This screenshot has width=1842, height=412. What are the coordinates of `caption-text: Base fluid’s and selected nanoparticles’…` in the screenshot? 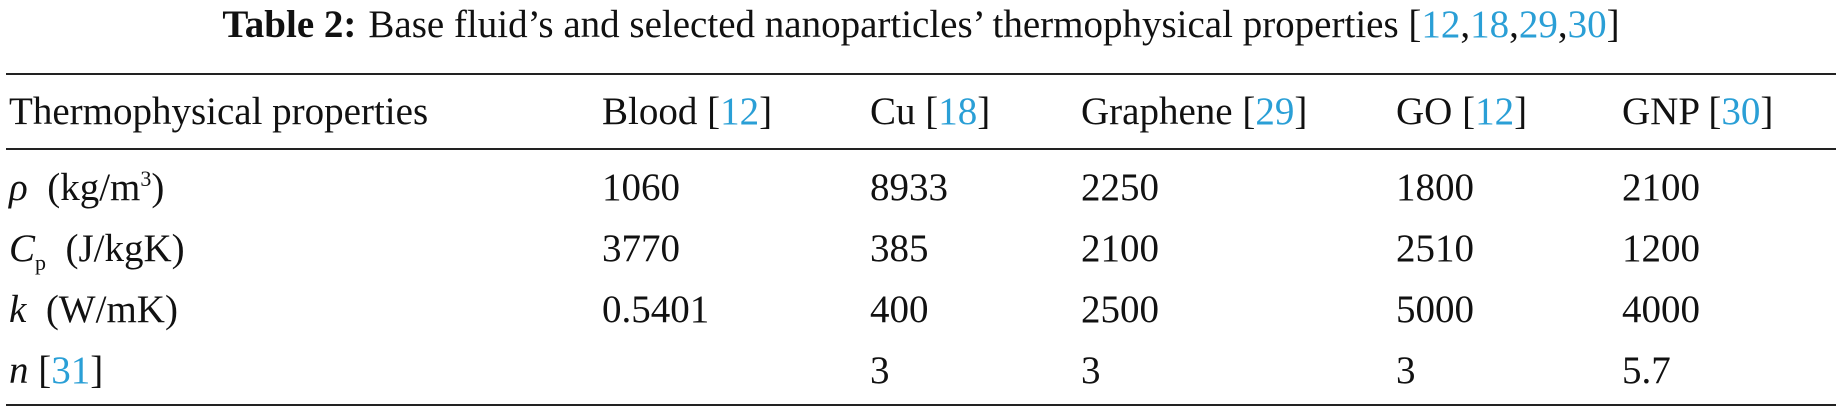 It's located at (993, 24).